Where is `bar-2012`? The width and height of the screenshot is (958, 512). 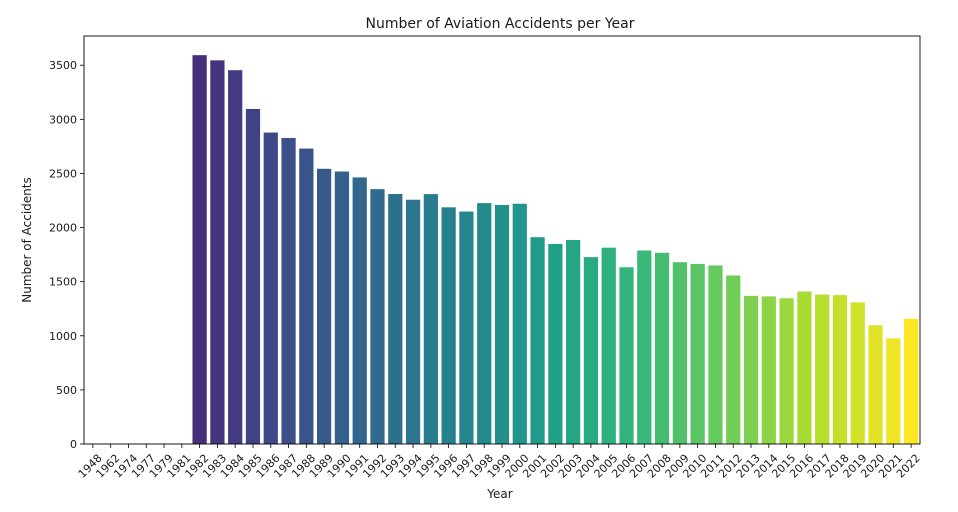
bar-2012 is located at coordinates (733, 360).